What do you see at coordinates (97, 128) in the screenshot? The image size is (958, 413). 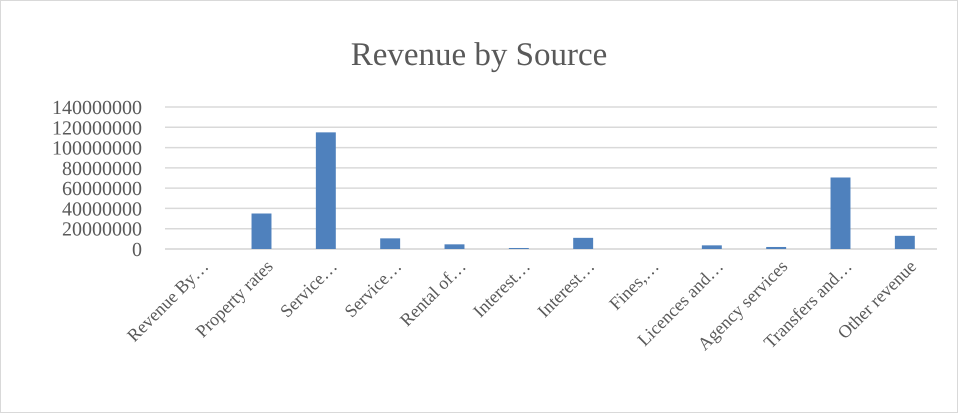 I see `y-tick-label: 120000000` at bounding box center [97, 128].